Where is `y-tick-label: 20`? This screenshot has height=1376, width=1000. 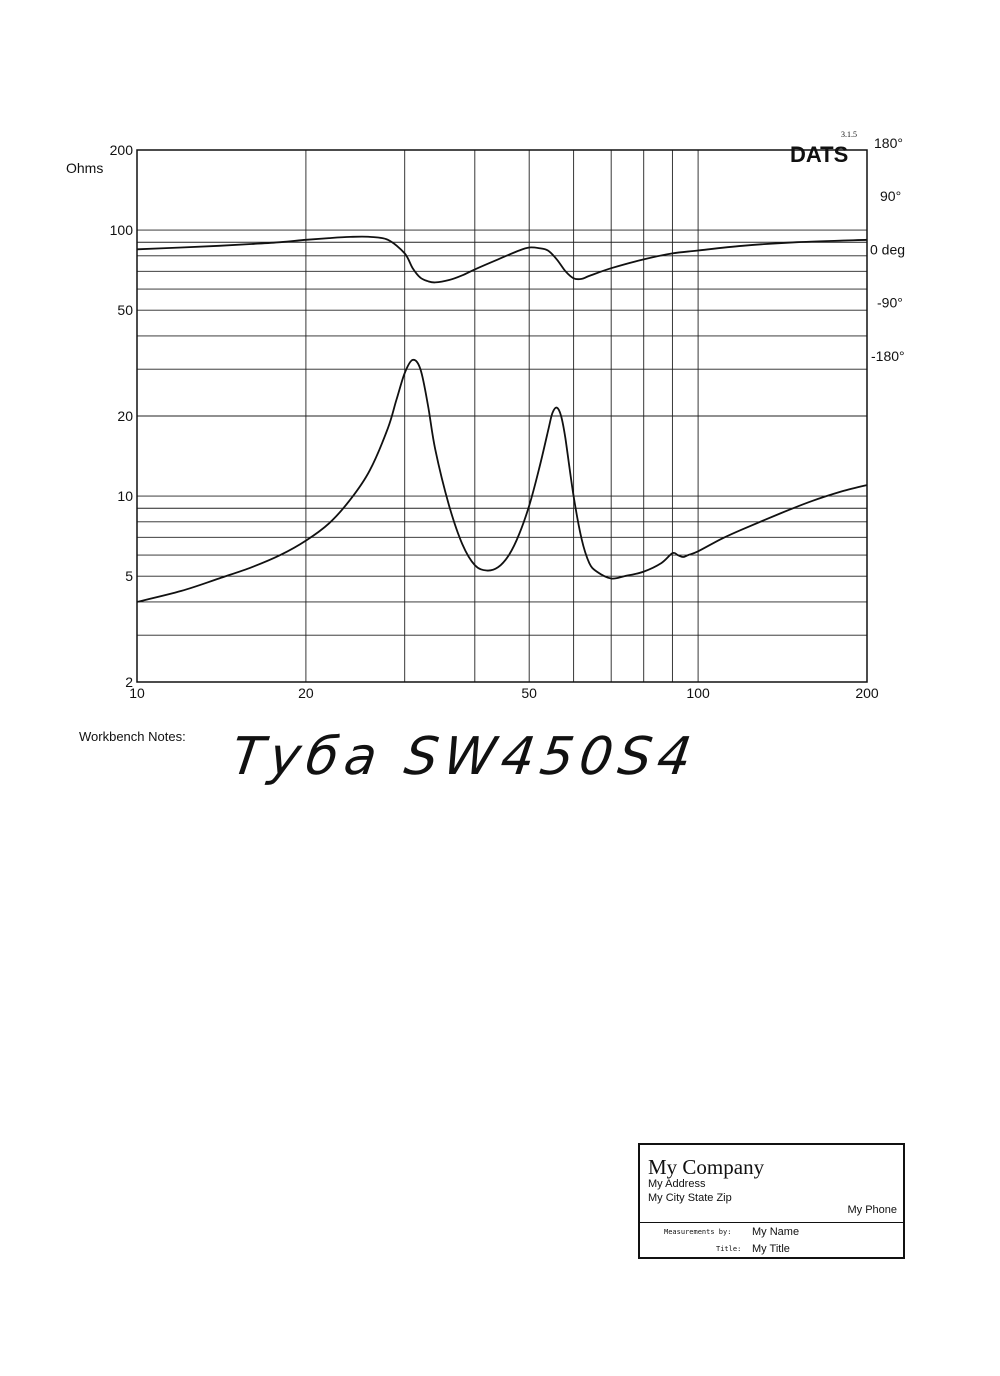 y-tick-label: 20 is located at coordinates (125, 416).